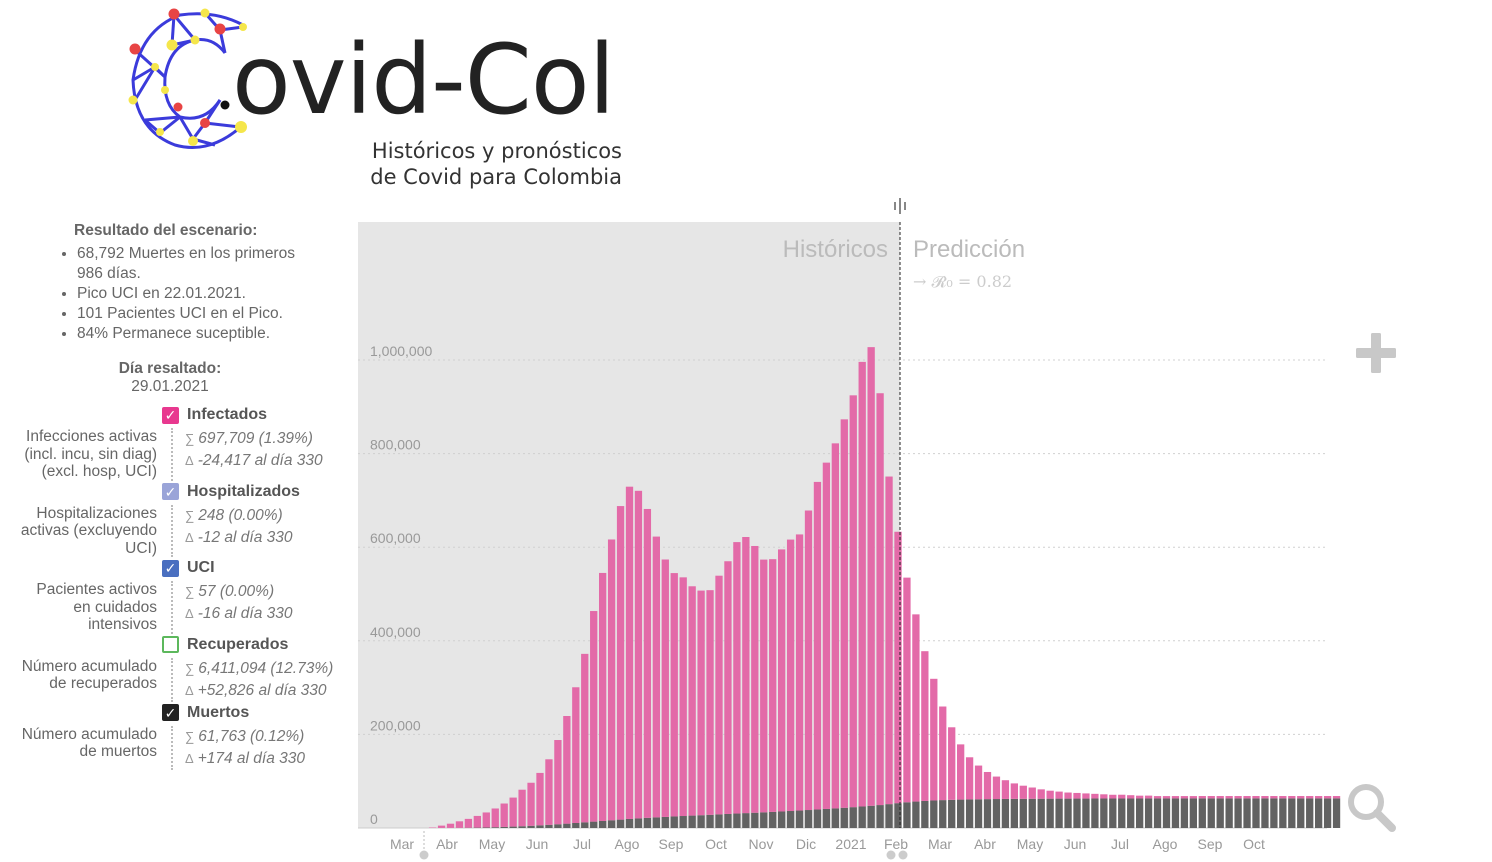 This screenshot has height=862, width=1492. Describe the element at coordinates (716, 844) in the screenshot. I see `x-tick-label: Oct` at that location.